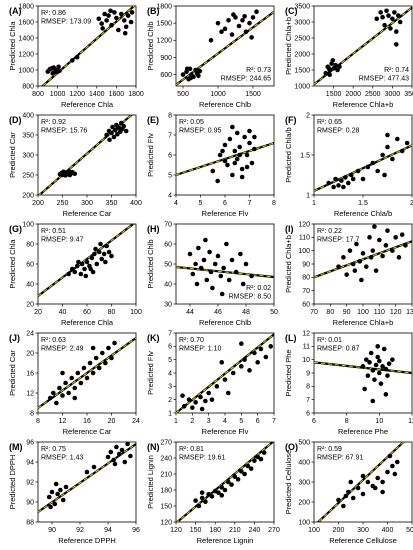 The image size is (413, 550). I want to click on x-tick-label: 2, so click(411, 203).